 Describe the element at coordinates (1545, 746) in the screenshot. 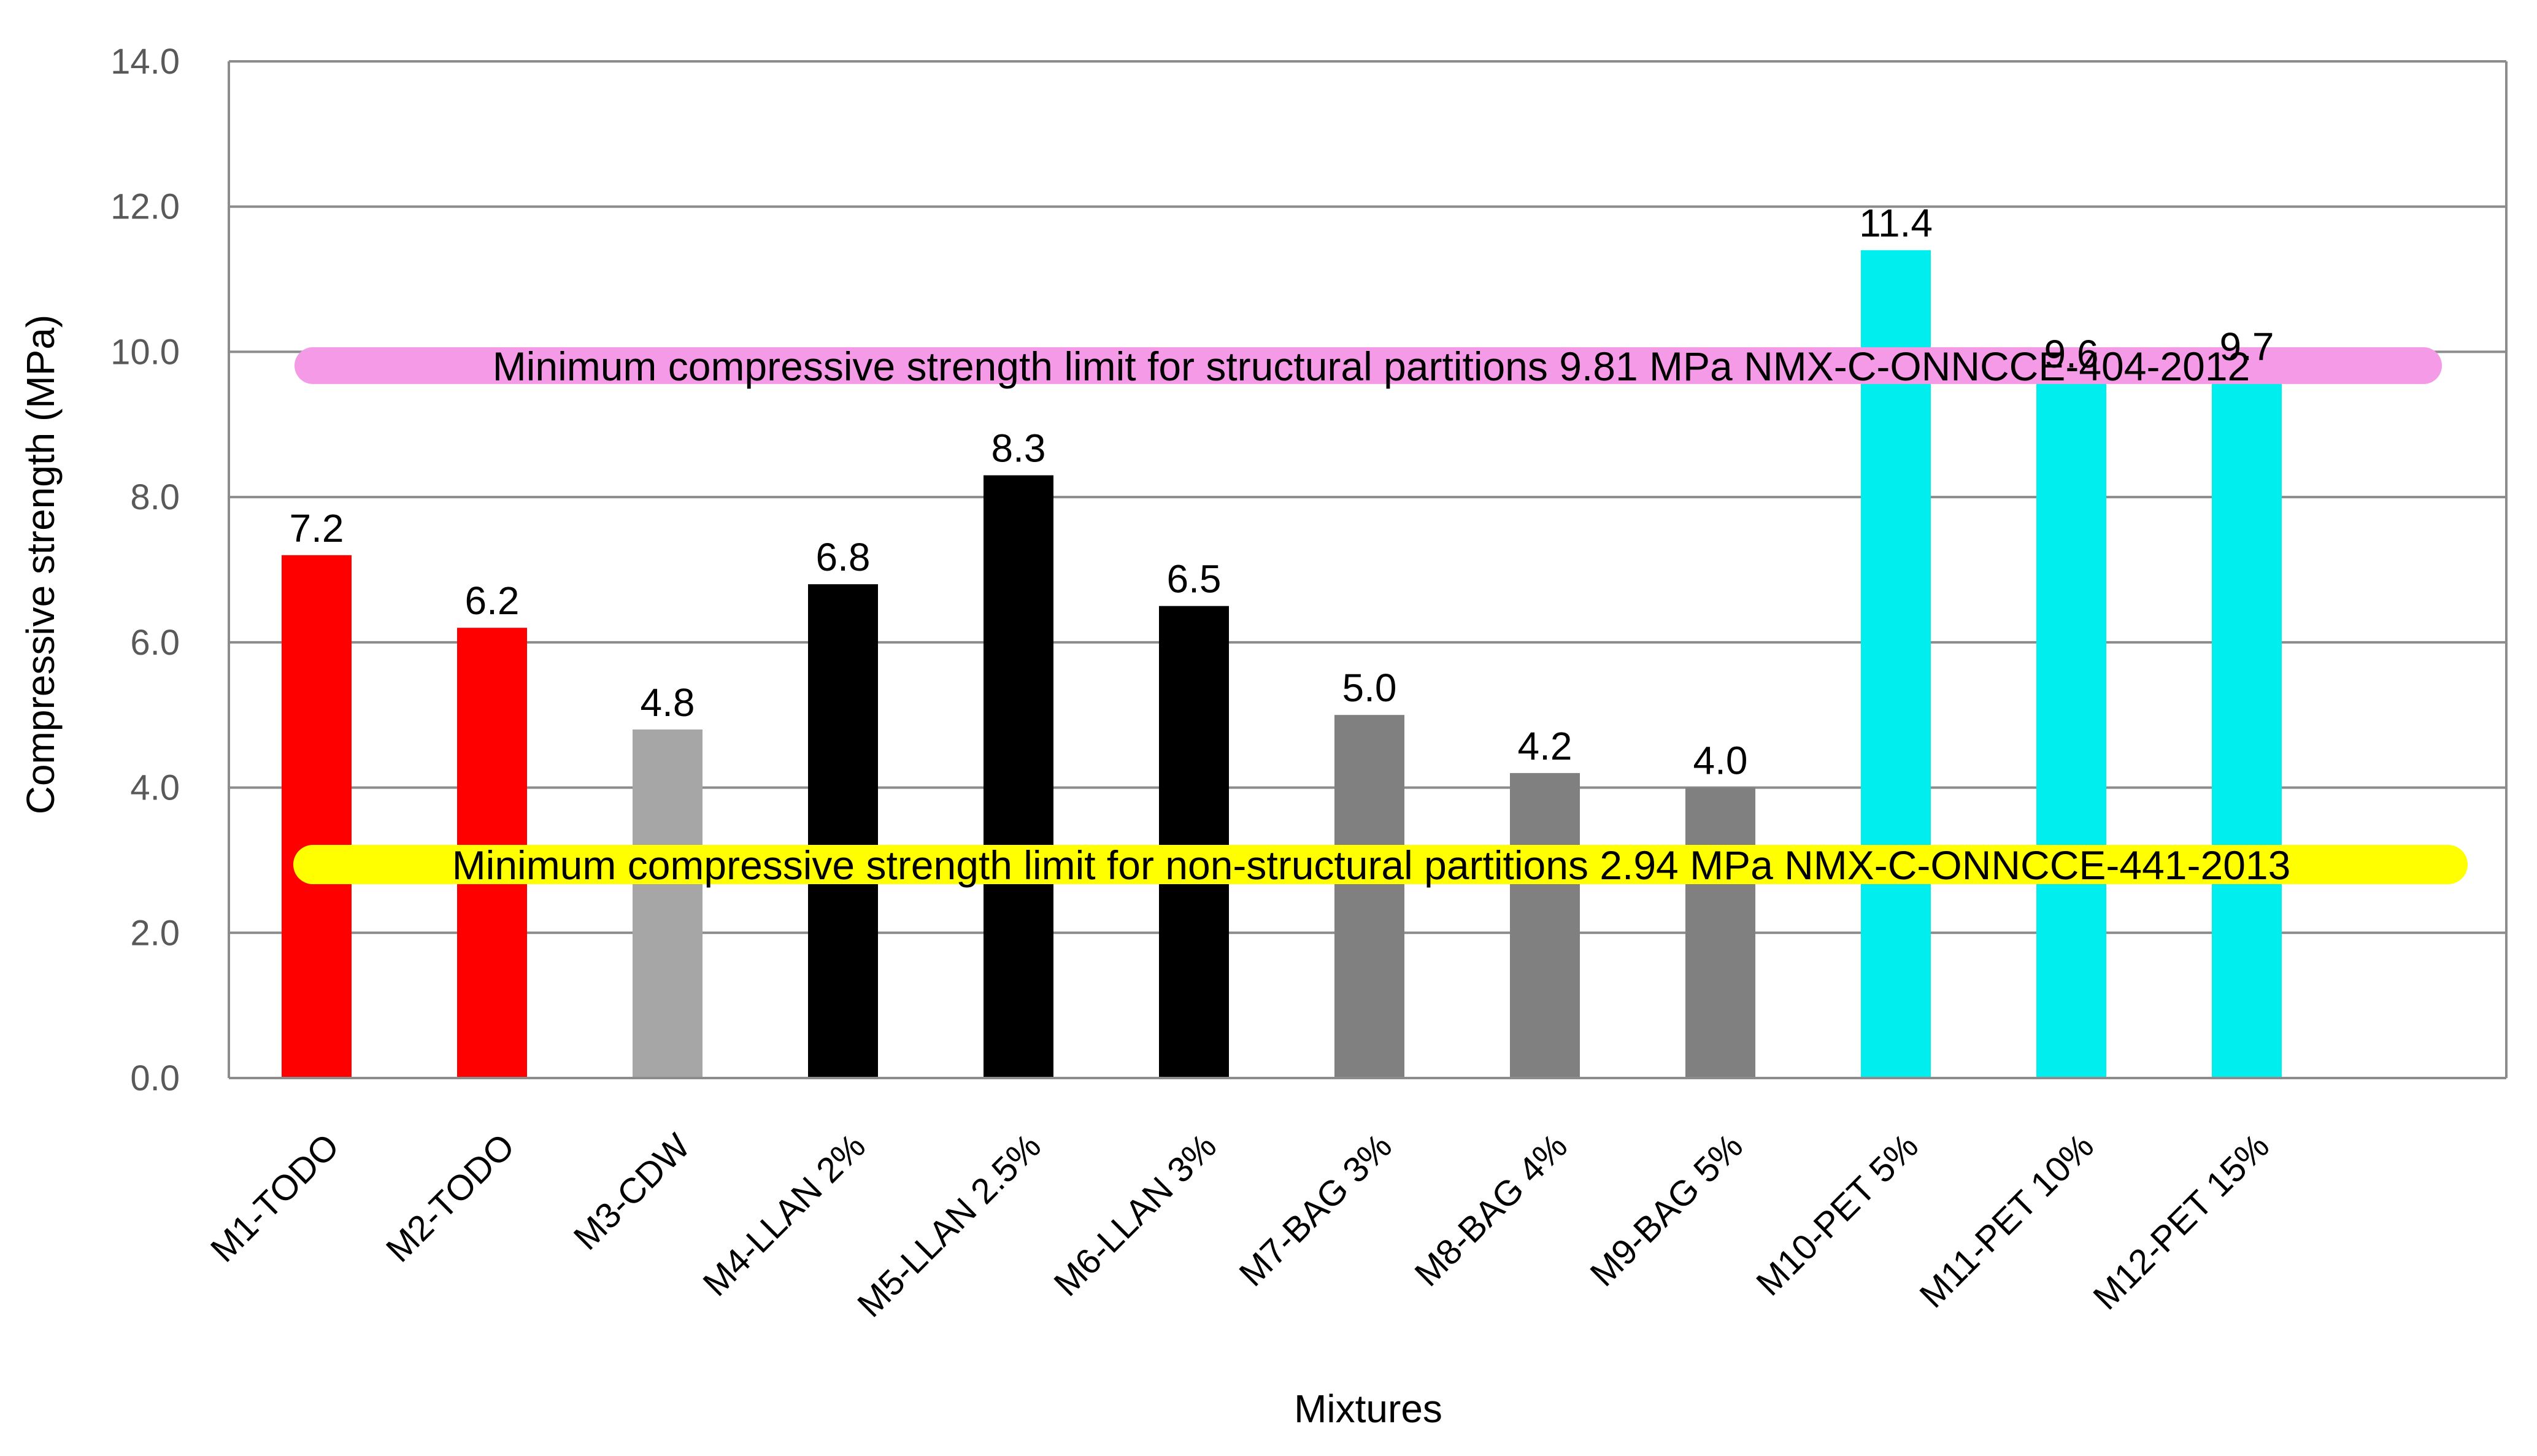

I see `data-label: 4.2` at that location.